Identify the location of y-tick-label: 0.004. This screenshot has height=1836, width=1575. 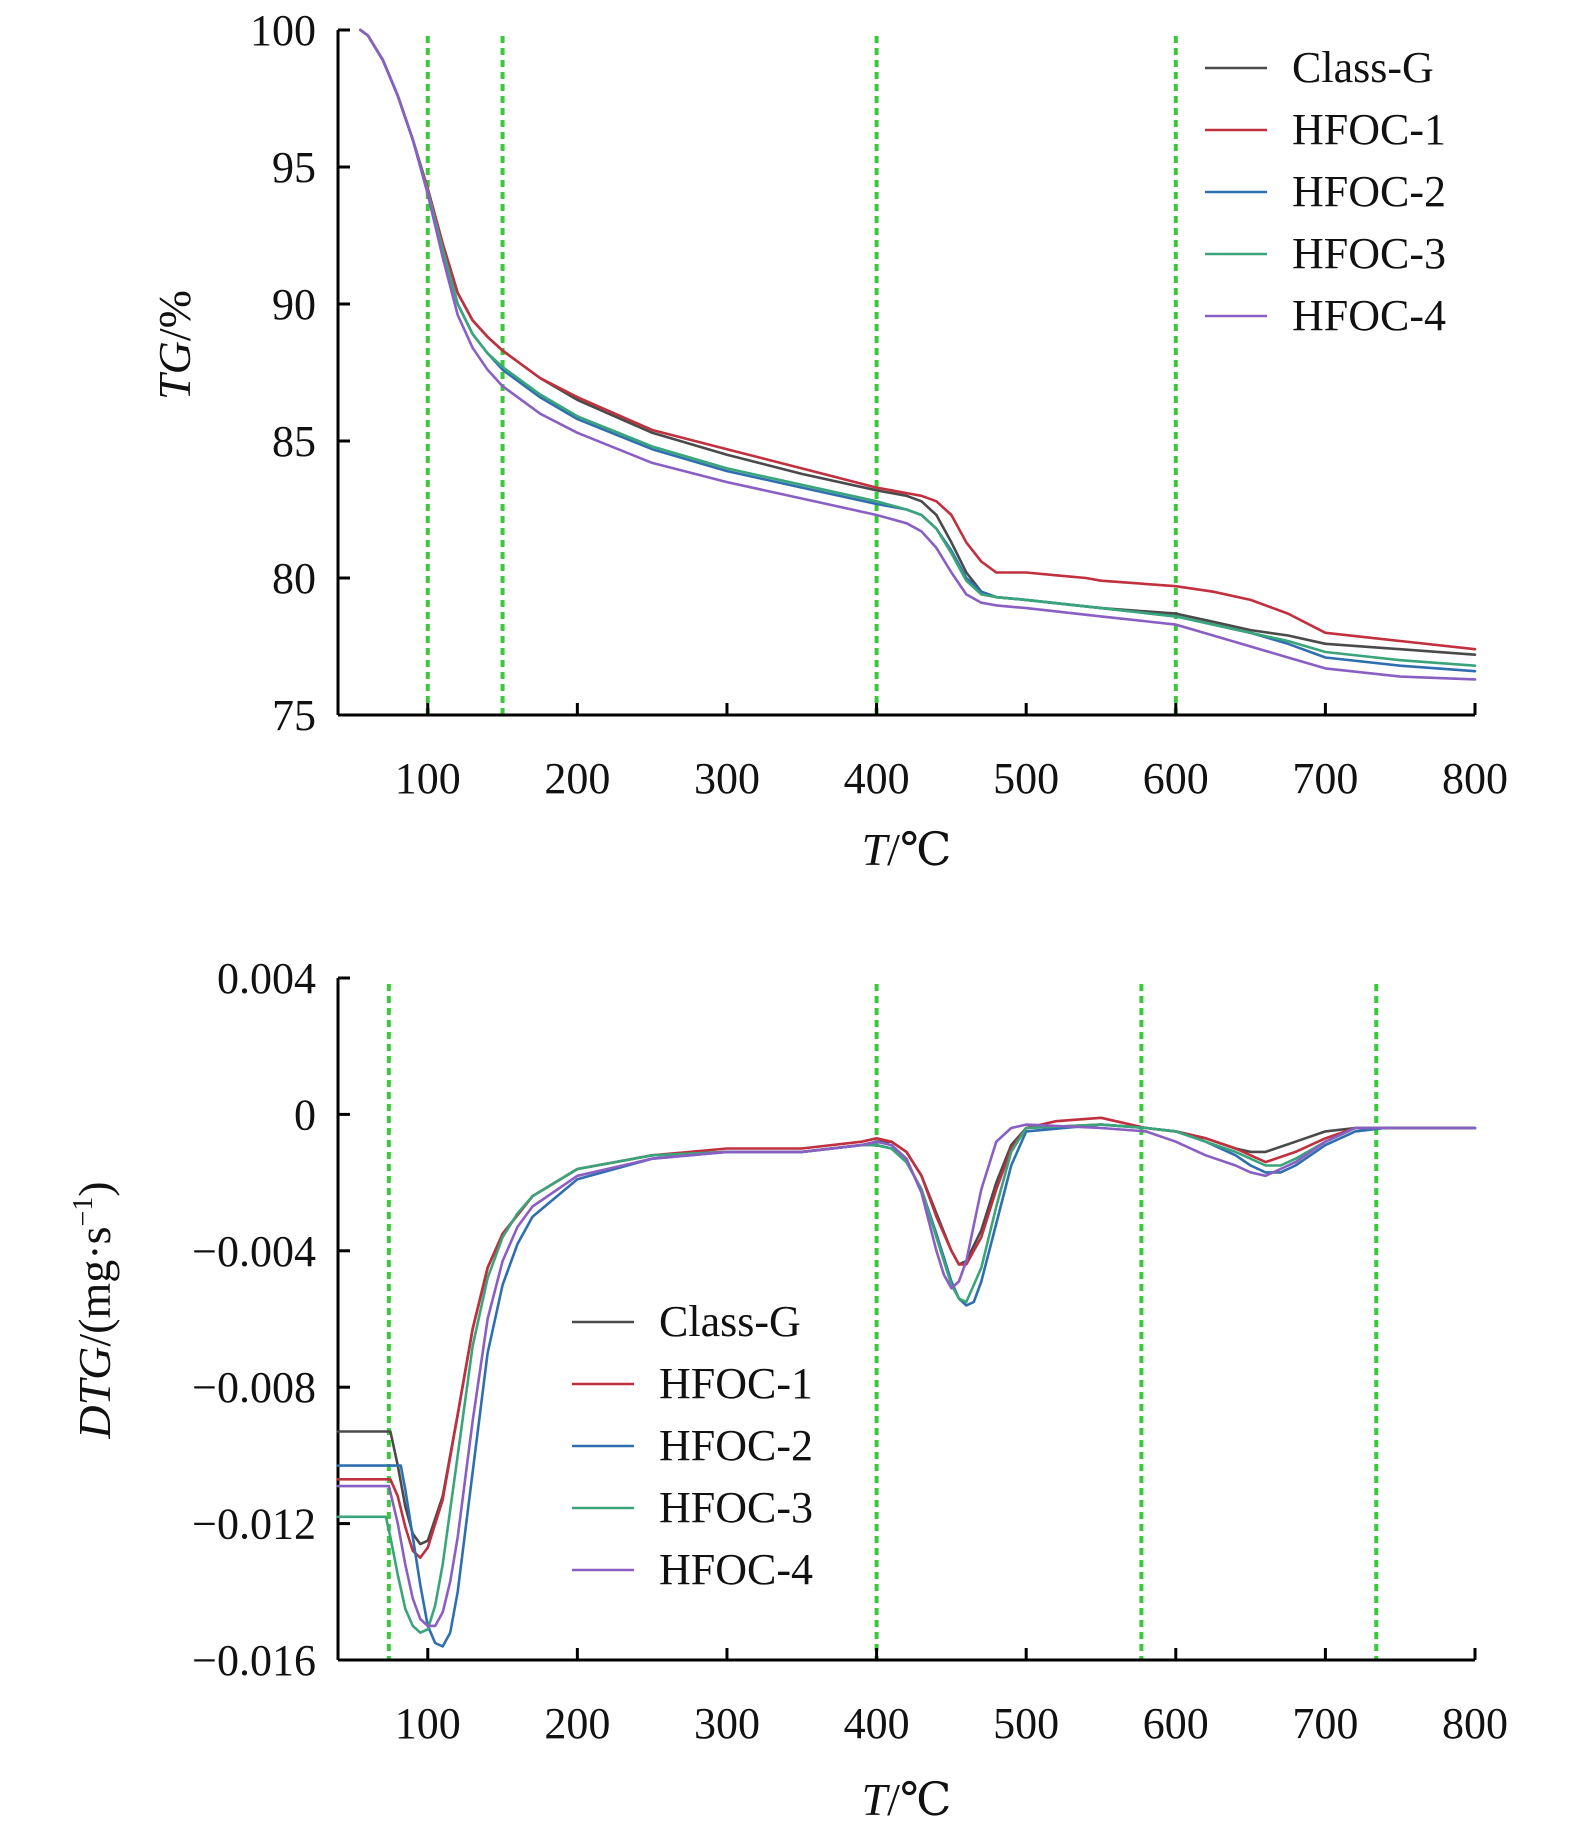
(266, 978).